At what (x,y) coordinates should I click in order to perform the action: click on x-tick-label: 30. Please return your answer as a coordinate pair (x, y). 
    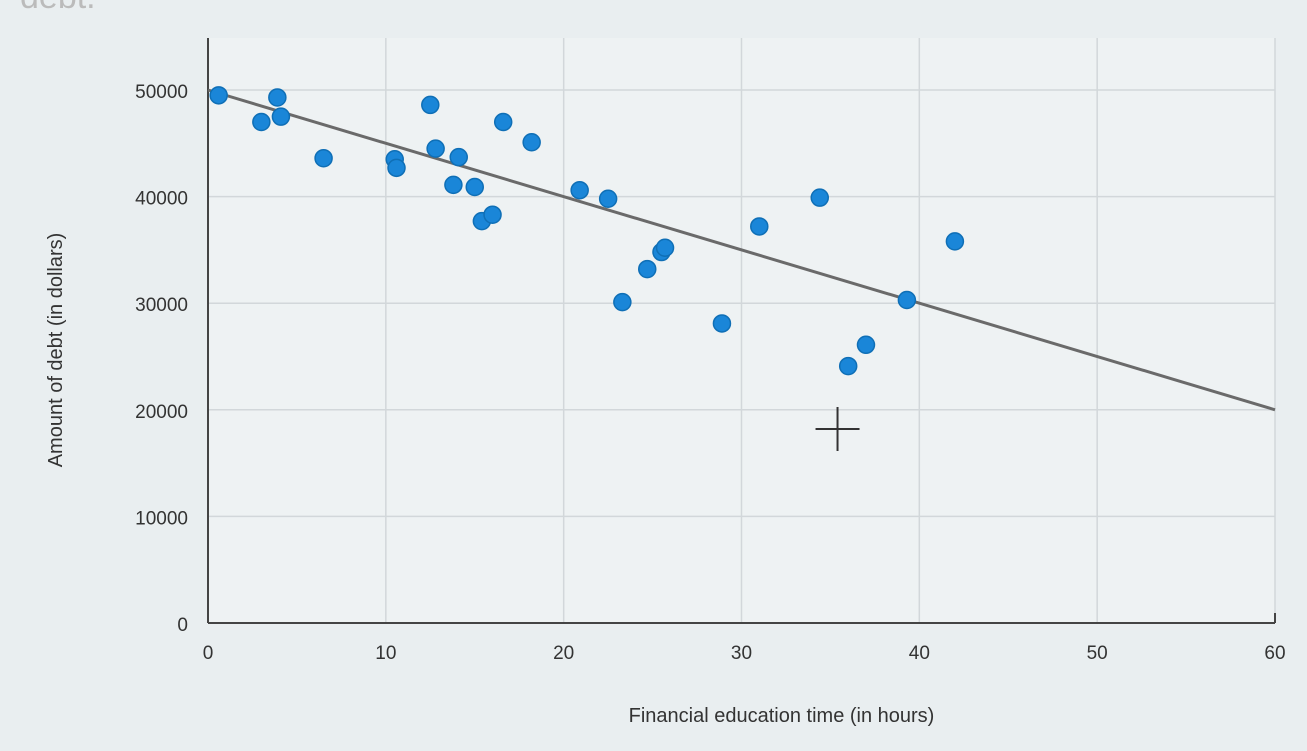
    Looking at the image, I should click on (741, 653).